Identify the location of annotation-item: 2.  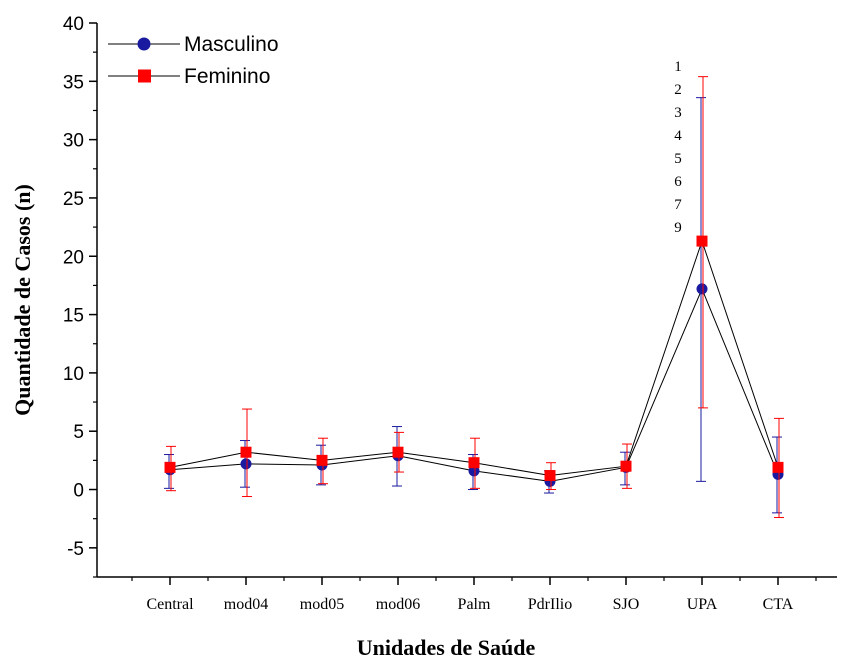
(678, 90).